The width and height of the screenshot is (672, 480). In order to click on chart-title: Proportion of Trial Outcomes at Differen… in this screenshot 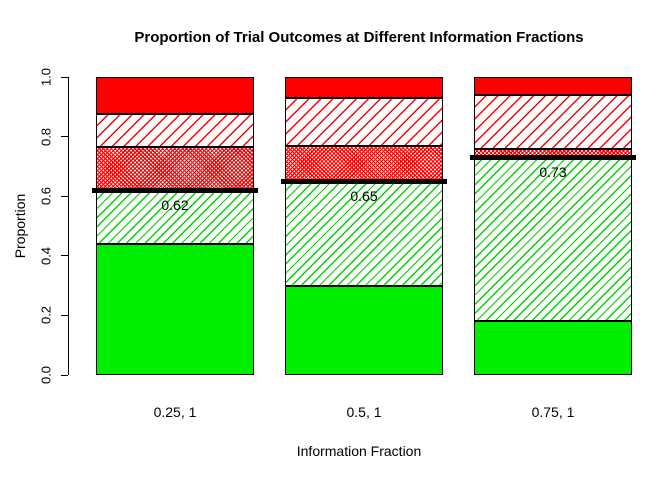, I will do `click(359, 37)`.